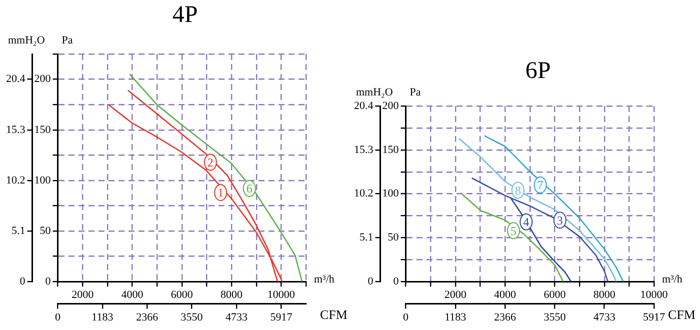  Describe the element at coordinates (559, 220) in the screenshot. I see `annotation: 3` at that location.